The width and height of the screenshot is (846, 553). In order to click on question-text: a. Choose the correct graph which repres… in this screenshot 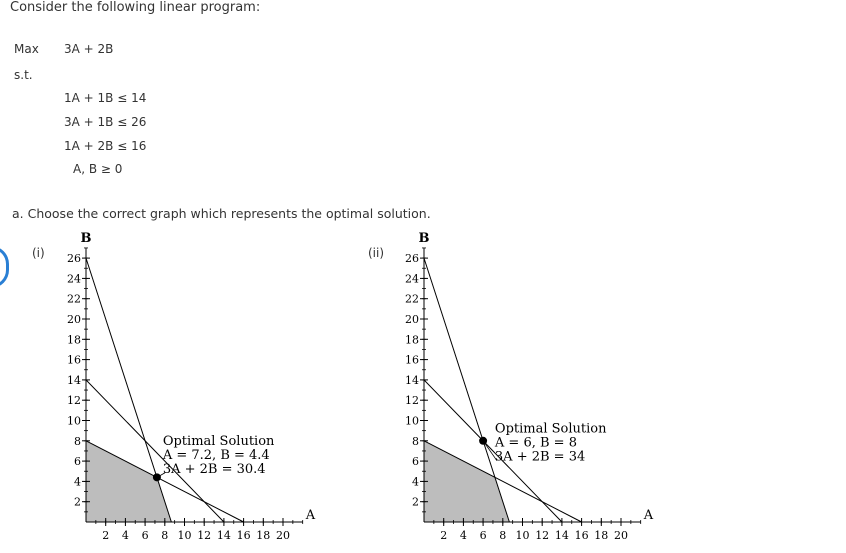, I will do `click(221, 213)`.